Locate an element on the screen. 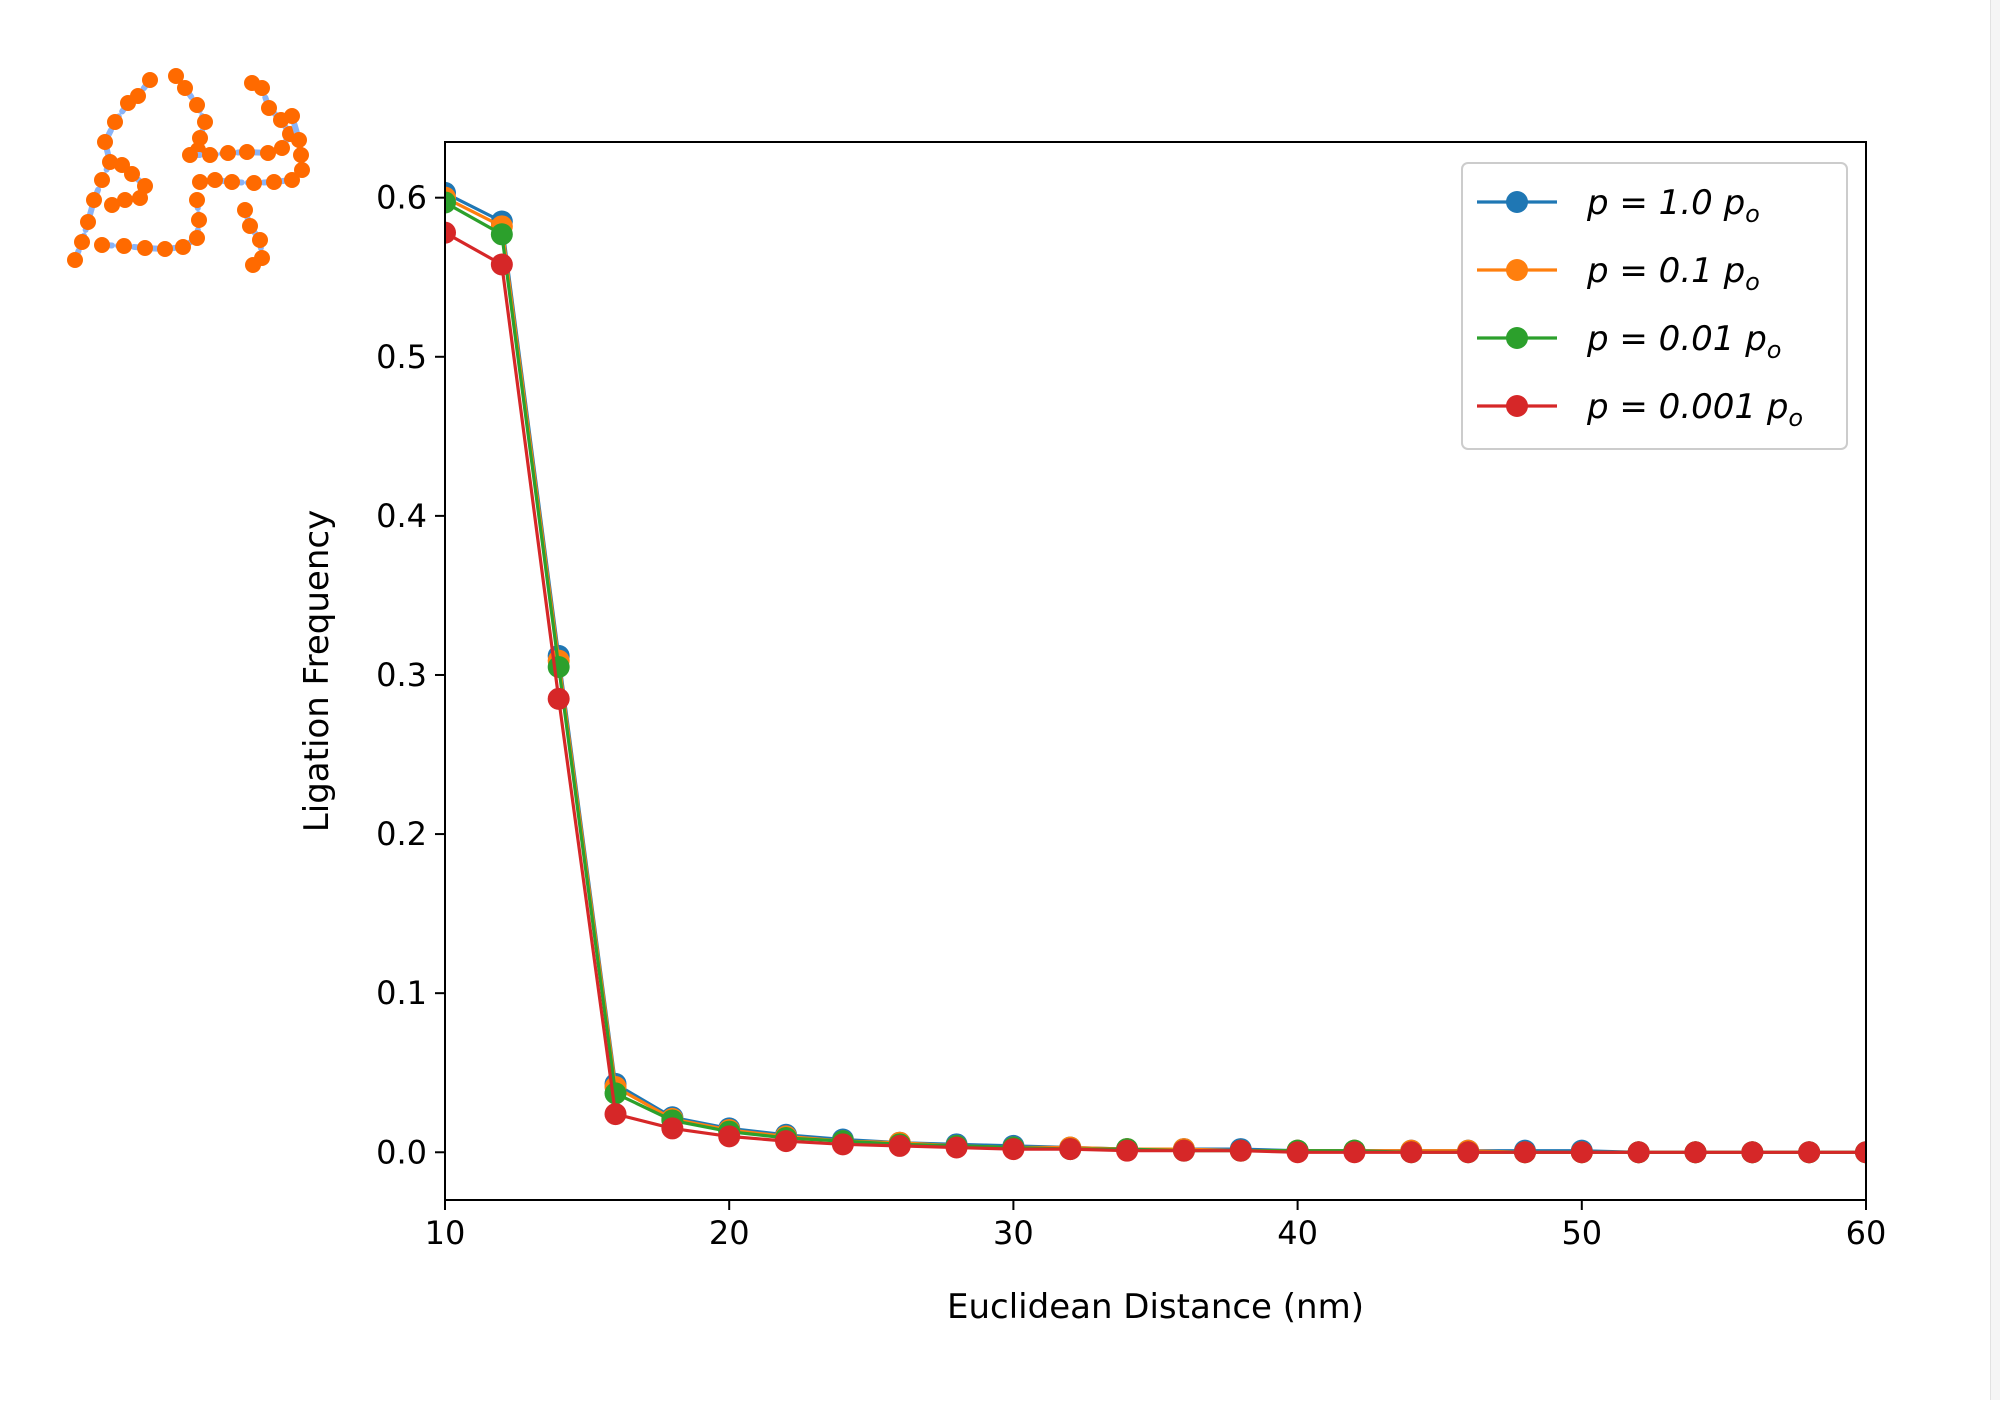 The height and width of the screenshot is (1404, 2000). legend-box is located at coordinates (1654, 306).